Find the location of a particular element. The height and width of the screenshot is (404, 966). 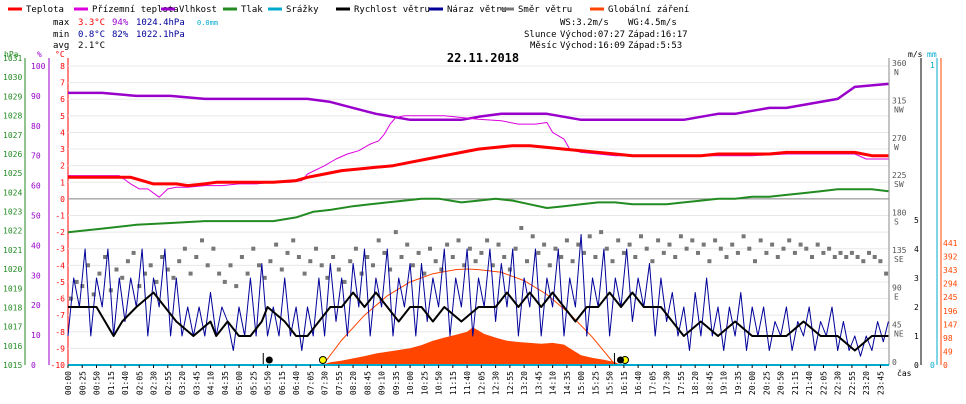

x-tick-17: 07:05 is located at coordinates (310, 383).